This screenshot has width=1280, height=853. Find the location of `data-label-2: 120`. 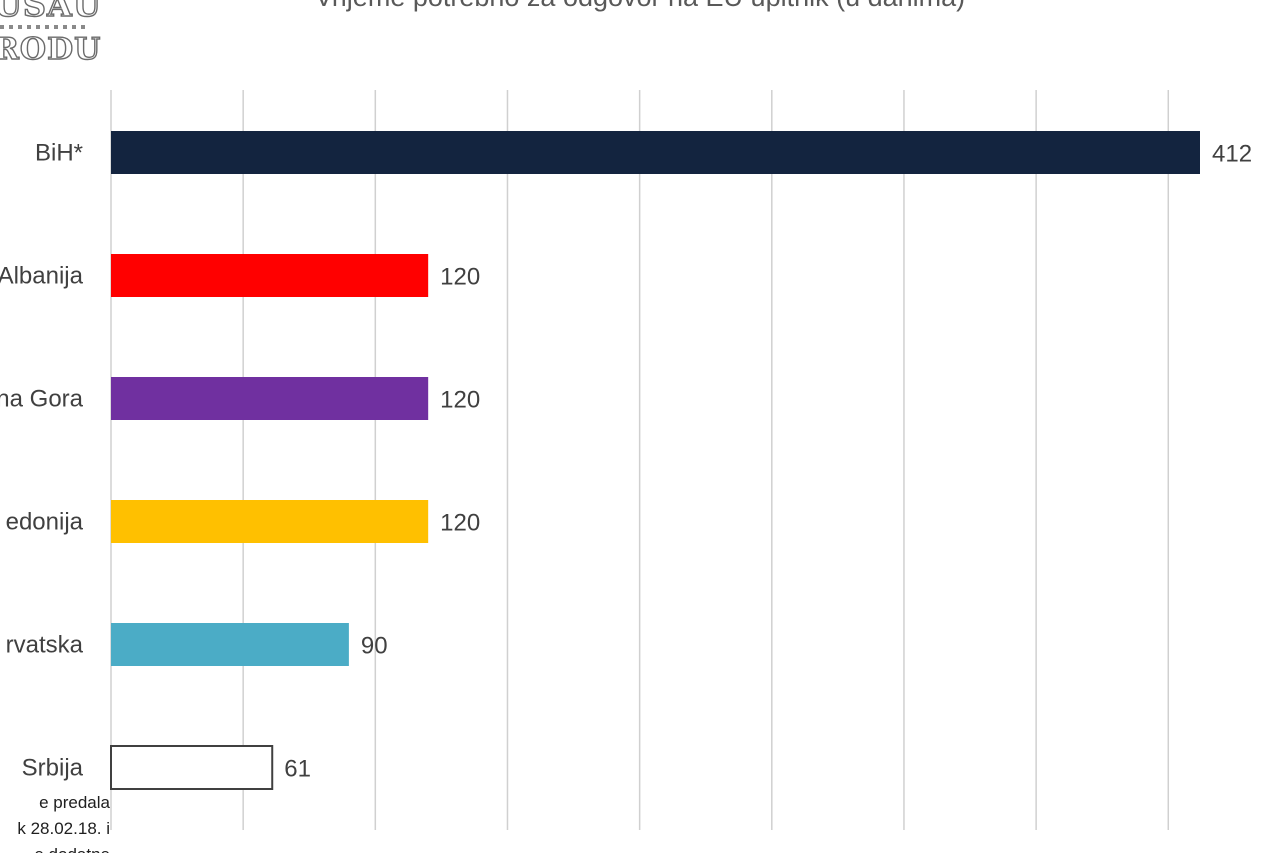

data-label-2: 120 is located at coordinates (460, 277).